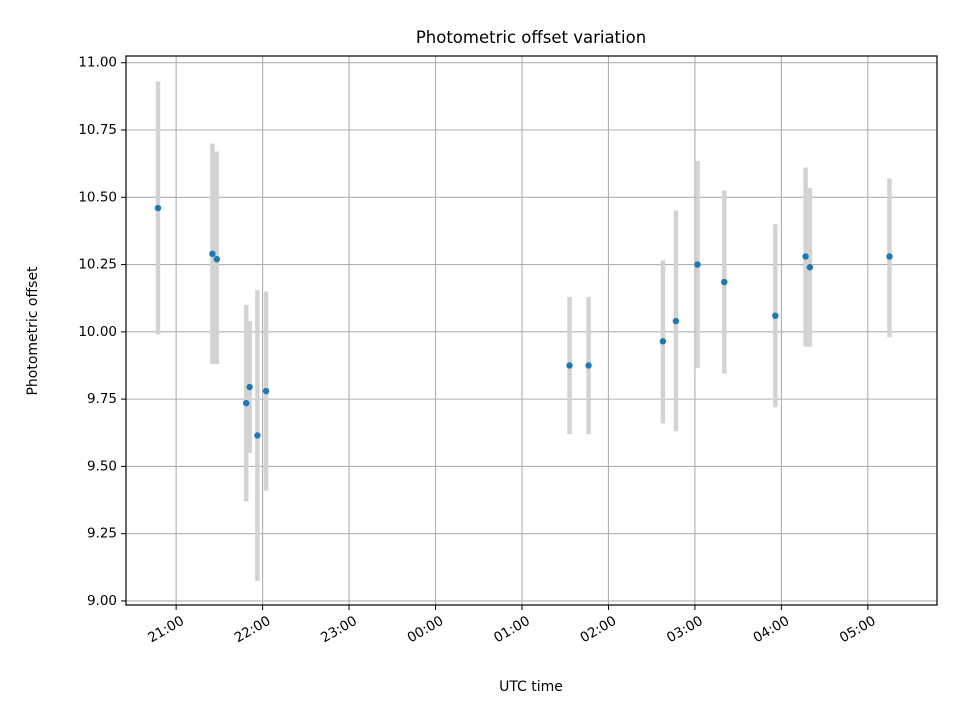 The width and height of the screenshot is (960, 720). I want to click on chart-title: Photometric offset variation, so click(531, 37).